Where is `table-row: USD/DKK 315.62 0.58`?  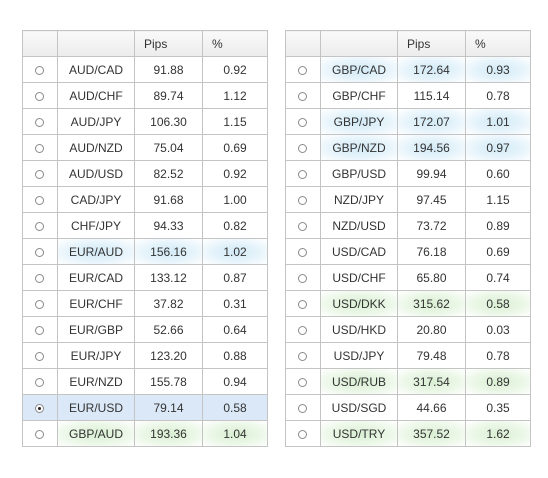 table-row: USD/DKK 315.62 0.58 is located at coordinates (408, 303).